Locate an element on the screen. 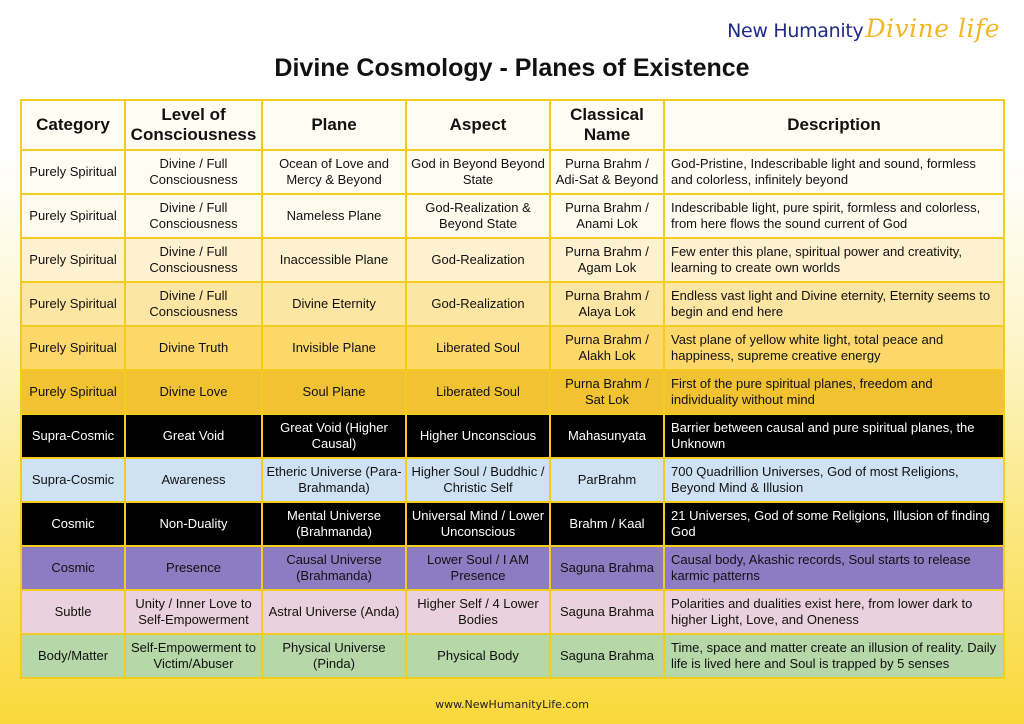  header-aspect: Aspect is located at coordinates (478, 125).